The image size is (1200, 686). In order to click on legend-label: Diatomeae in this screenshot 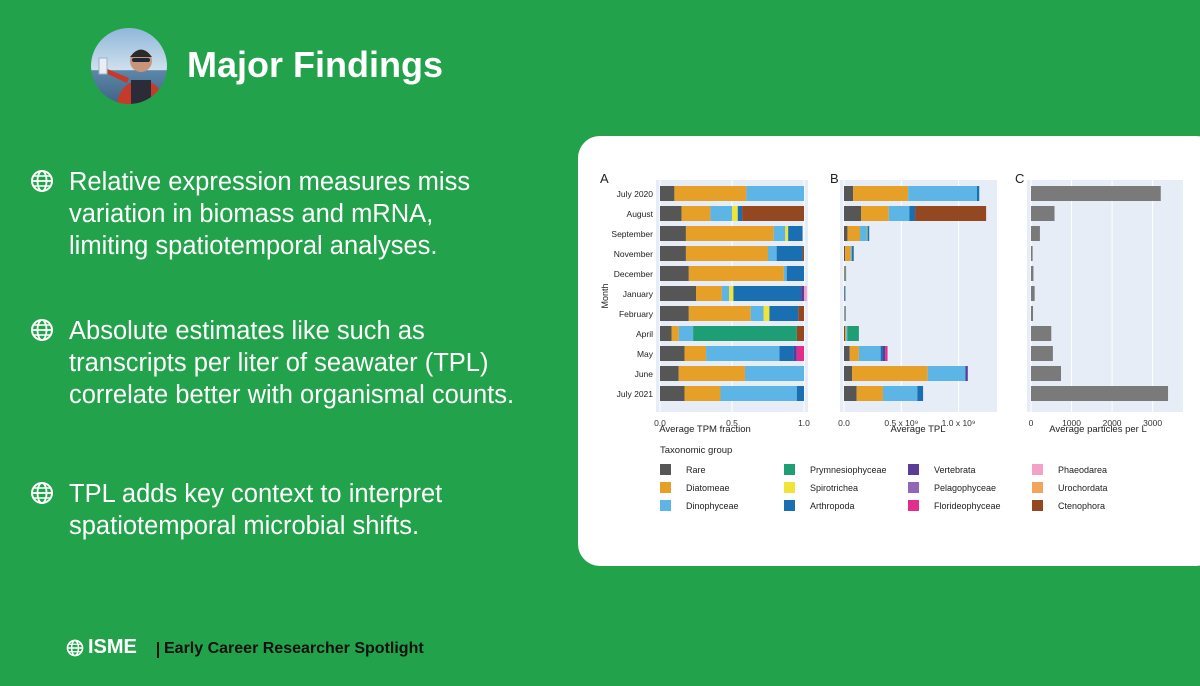, I will do `click(708, 488)`.